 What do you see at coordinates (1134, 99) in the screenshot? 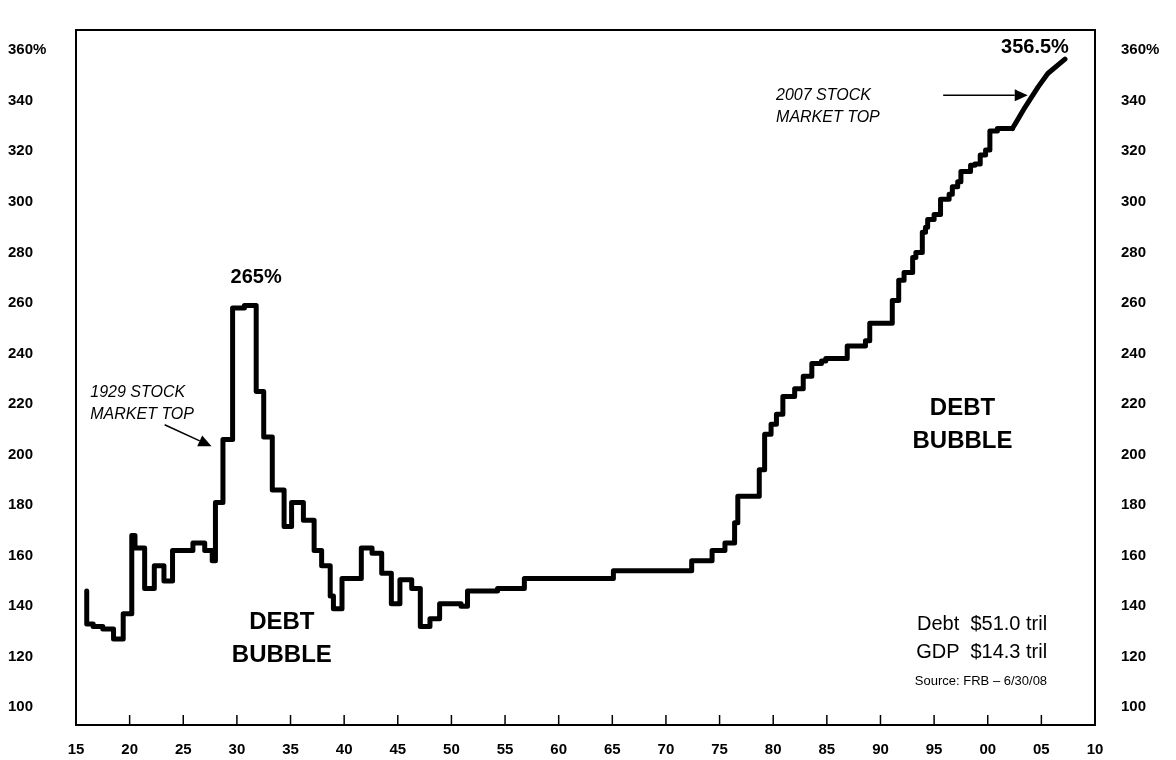
I see `y2-tick-label: 340` at bounding box center [1134, 99].